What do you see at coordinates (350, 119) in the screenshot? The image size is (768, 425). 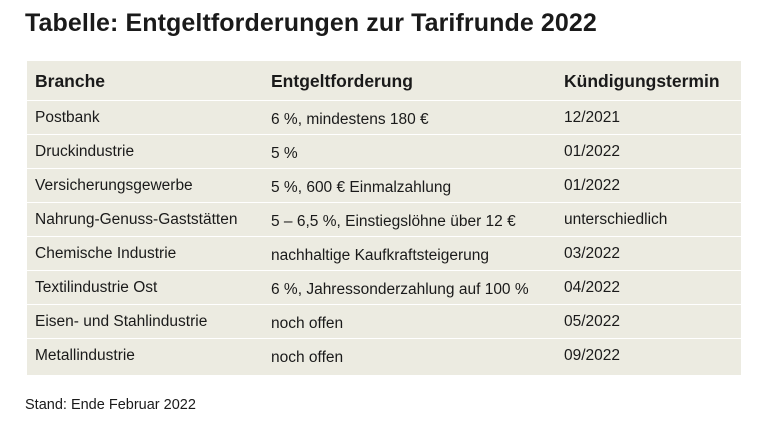 I see `cell-entgeltforderung: 6 %, mindestens 180 €` at bounding box center [350, 119].